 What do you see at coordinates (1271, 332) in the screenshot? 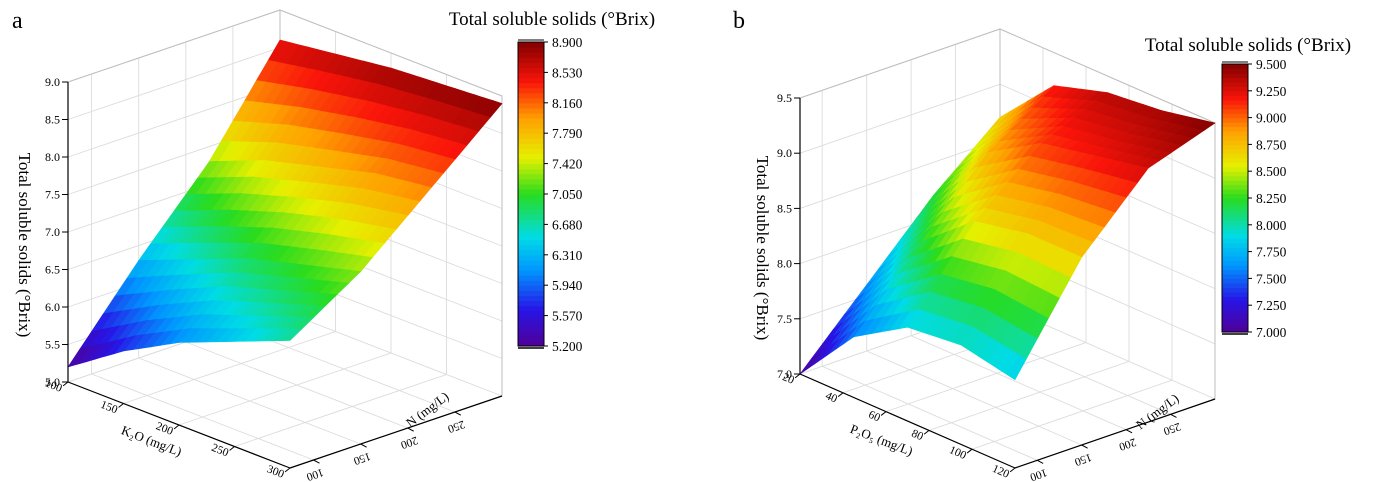
I see `colorbar-tick-label: 7.000` at bounding box center [1271, 332].